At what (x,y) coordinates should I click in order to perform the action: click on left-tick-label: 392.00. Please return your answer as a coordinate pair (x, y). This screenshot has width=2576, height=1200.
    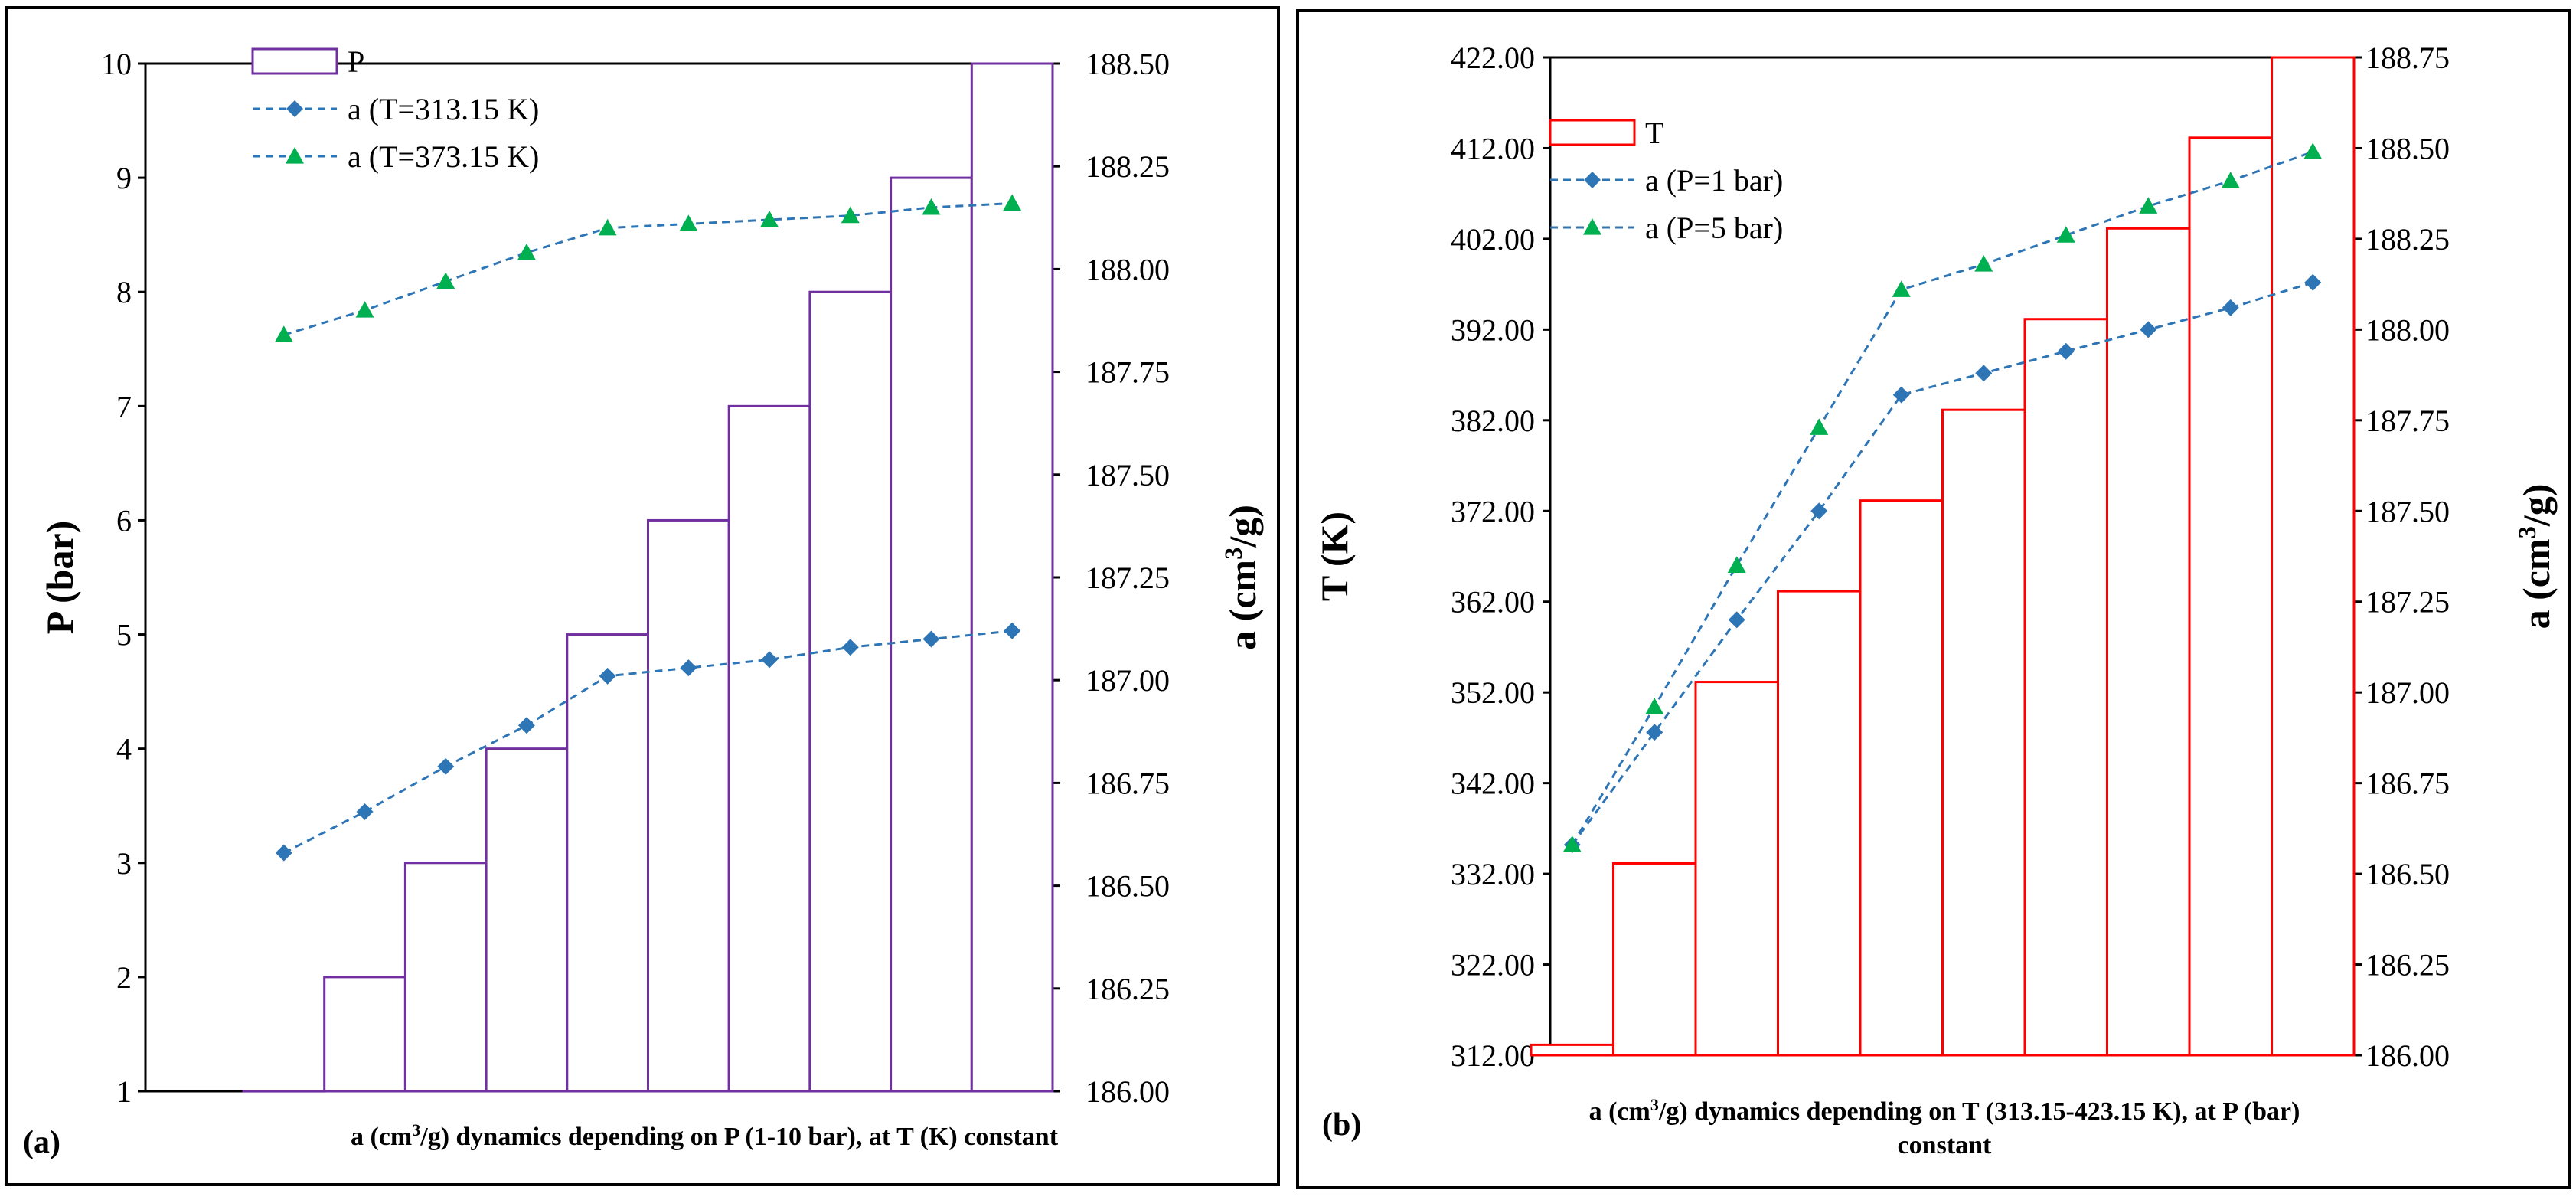
    Looking at the image, I should click on (1493, 330).